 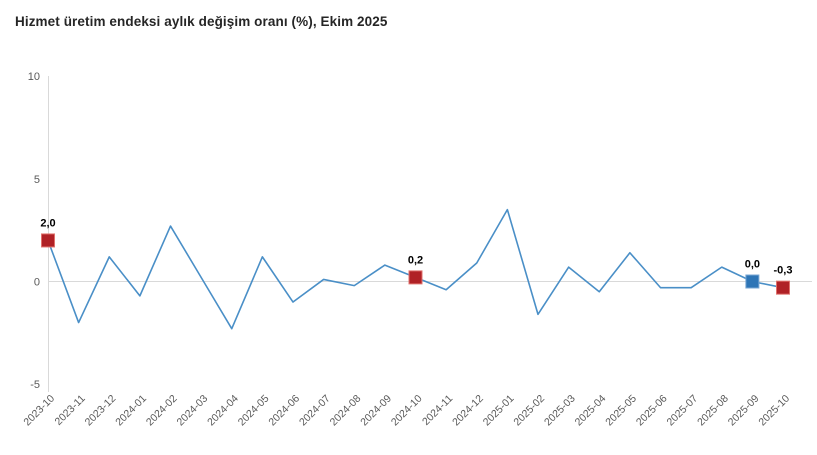 What do you see at coordinates (37, 180) in the screenshot?
I see `y-axis-tick-label: 5` at bounding box center [37, 180].